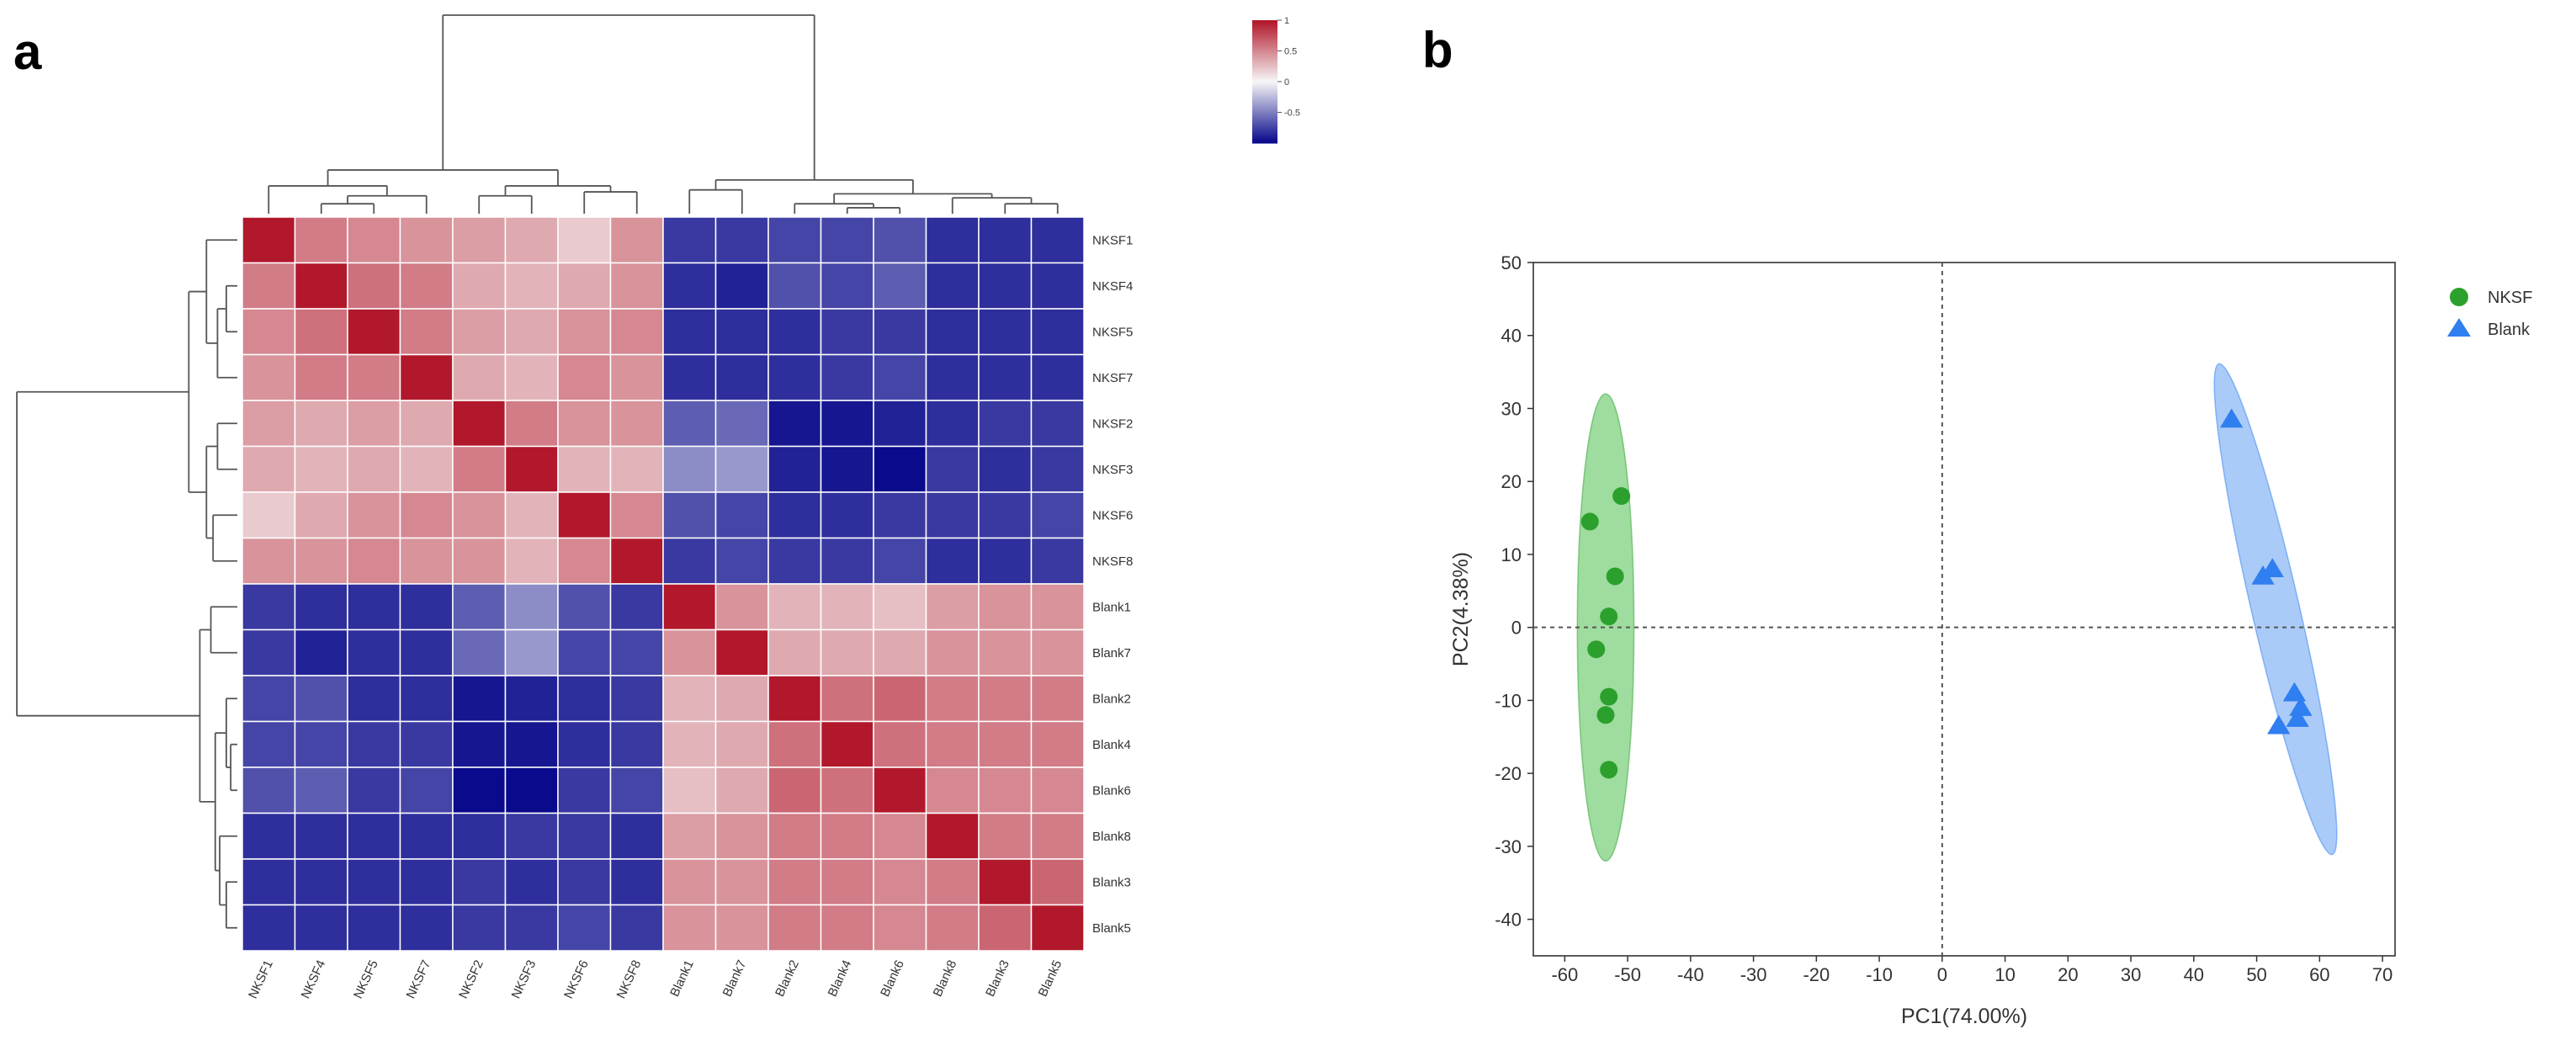  What do you see at coordinates (1112, 561) in the screenshot?
I see `row-label: NKSF8` at bounding box center [1112, 561].